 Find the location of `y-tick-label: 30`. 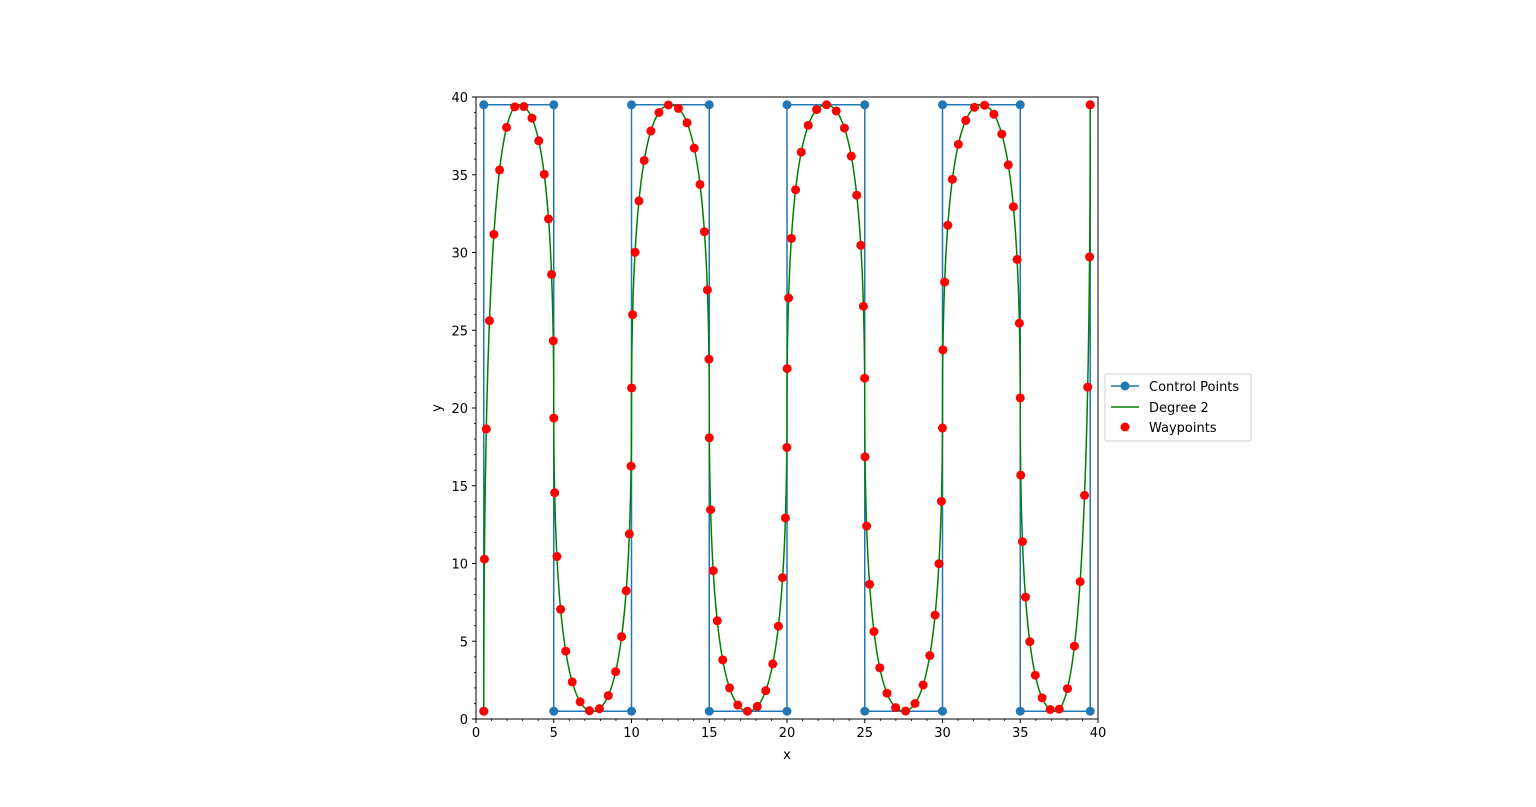

y-tick-label: 30 is located at coordinates (459, 254).